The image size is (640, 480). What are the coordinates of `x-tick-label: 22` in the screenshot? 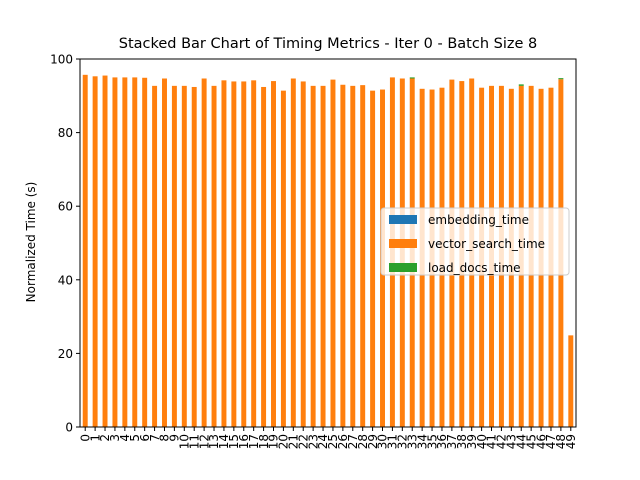 It's located at (303, 441).